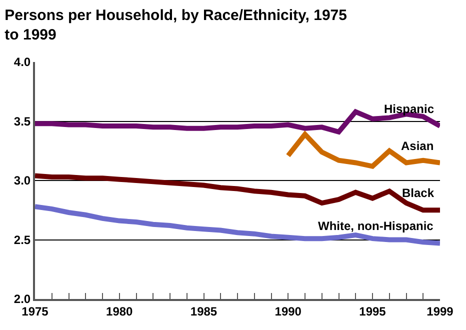  I want to click on y-tick-label: 4.0, so click(22, 62).